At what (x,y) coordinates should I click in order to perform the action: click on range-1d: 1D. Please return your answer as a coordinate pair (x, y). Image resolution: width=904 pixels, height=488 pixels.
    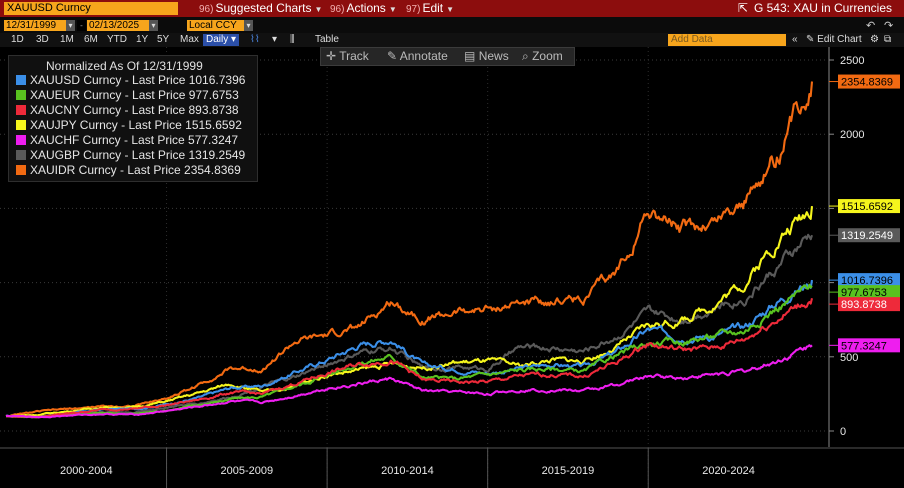
    Looking at the image, I should click on (17, 39).